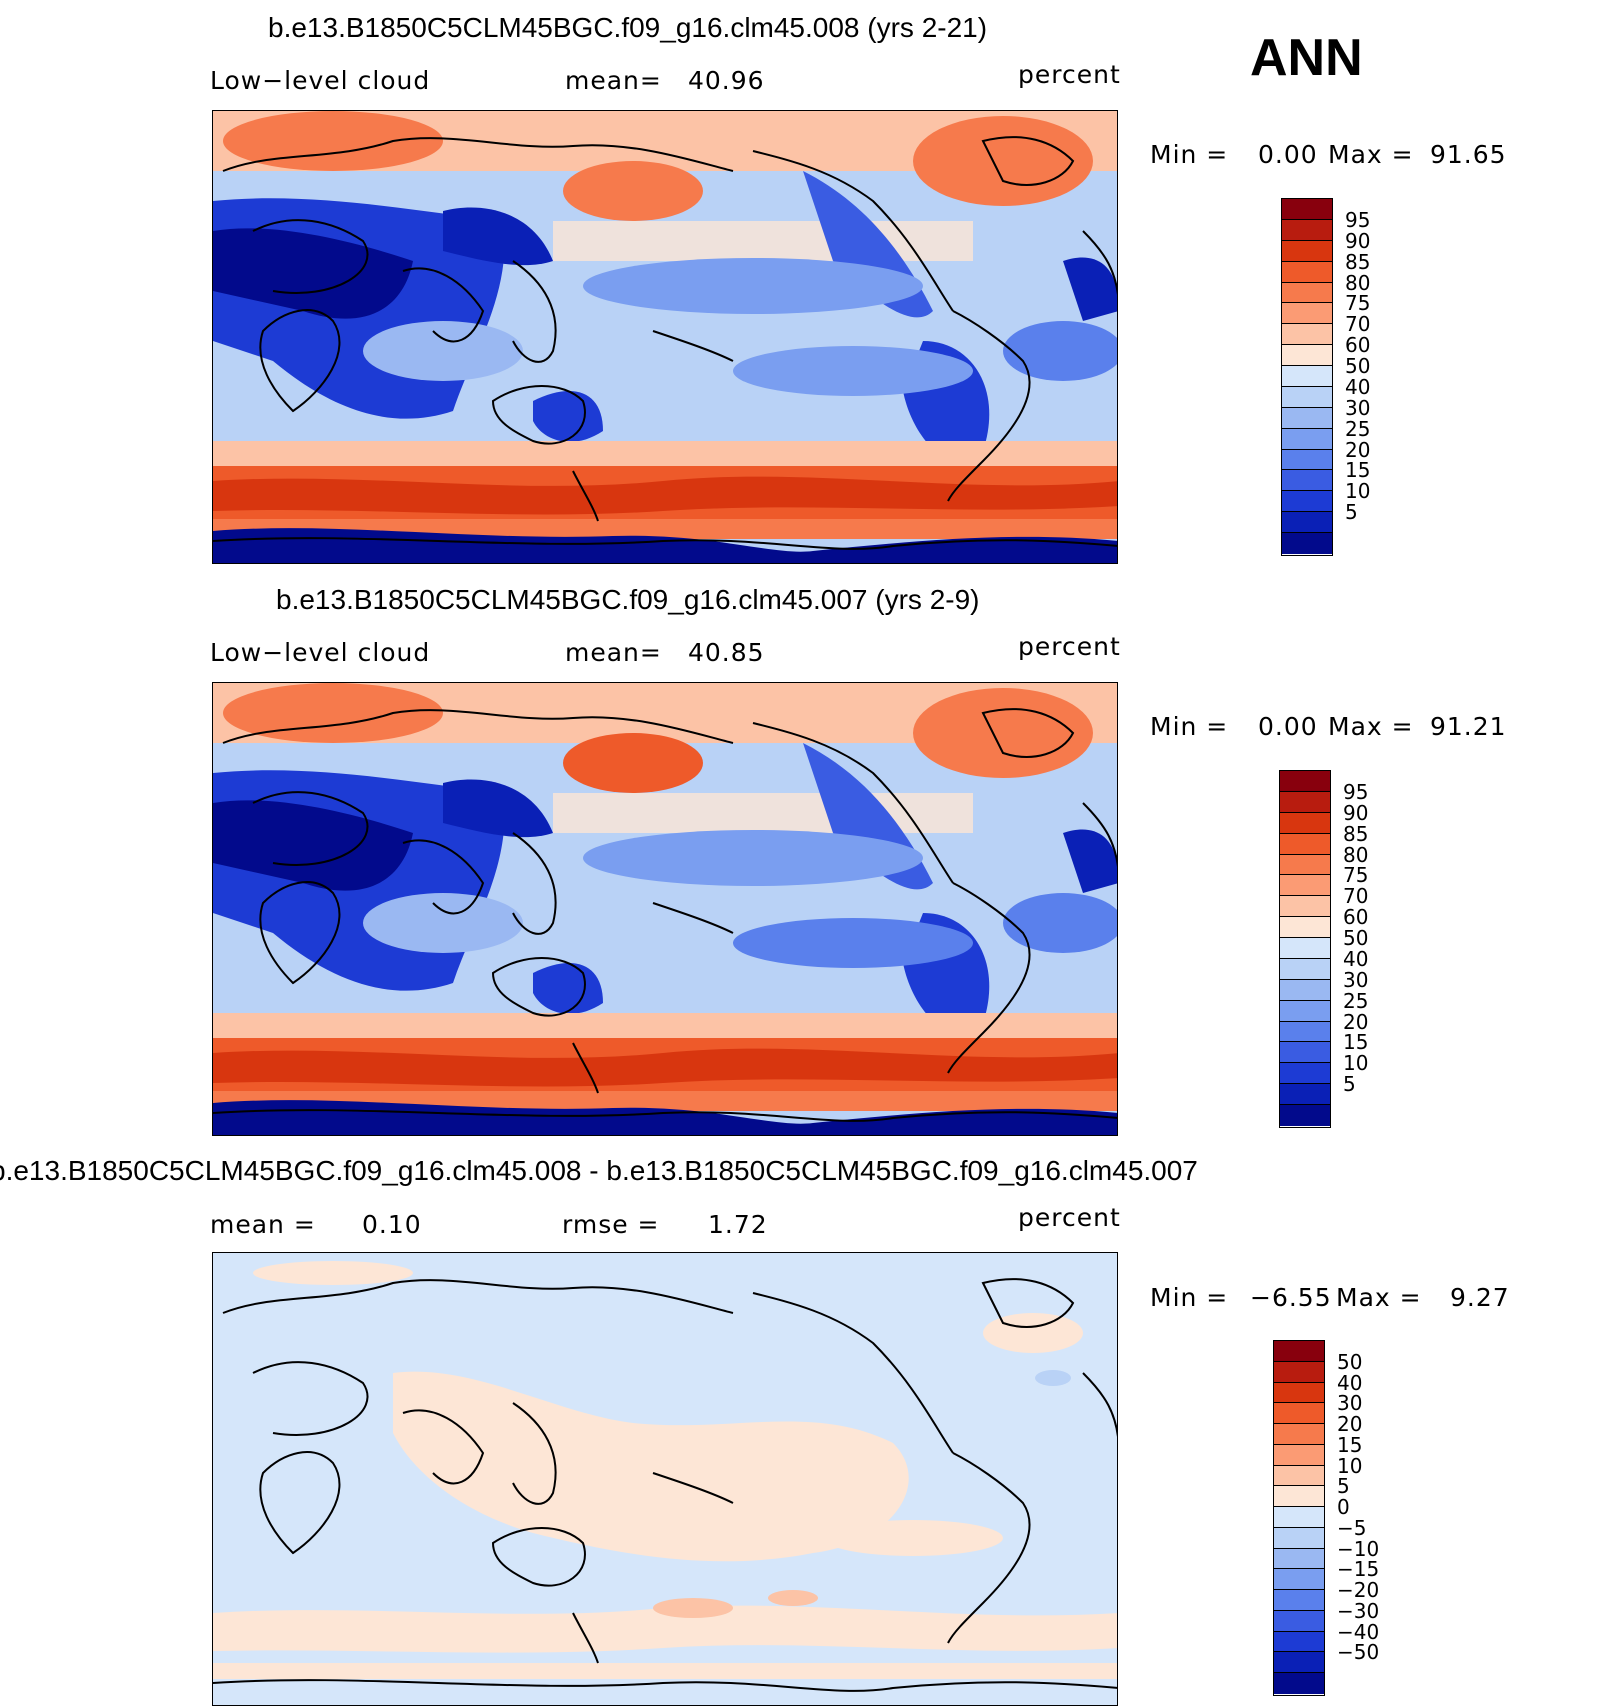 The image size is (1602, 1706). What do you see at coordinates (320, 652) in the screenshot?
I see `panel2-field-label: Low−level cloud` at bounding box center [320, 652].